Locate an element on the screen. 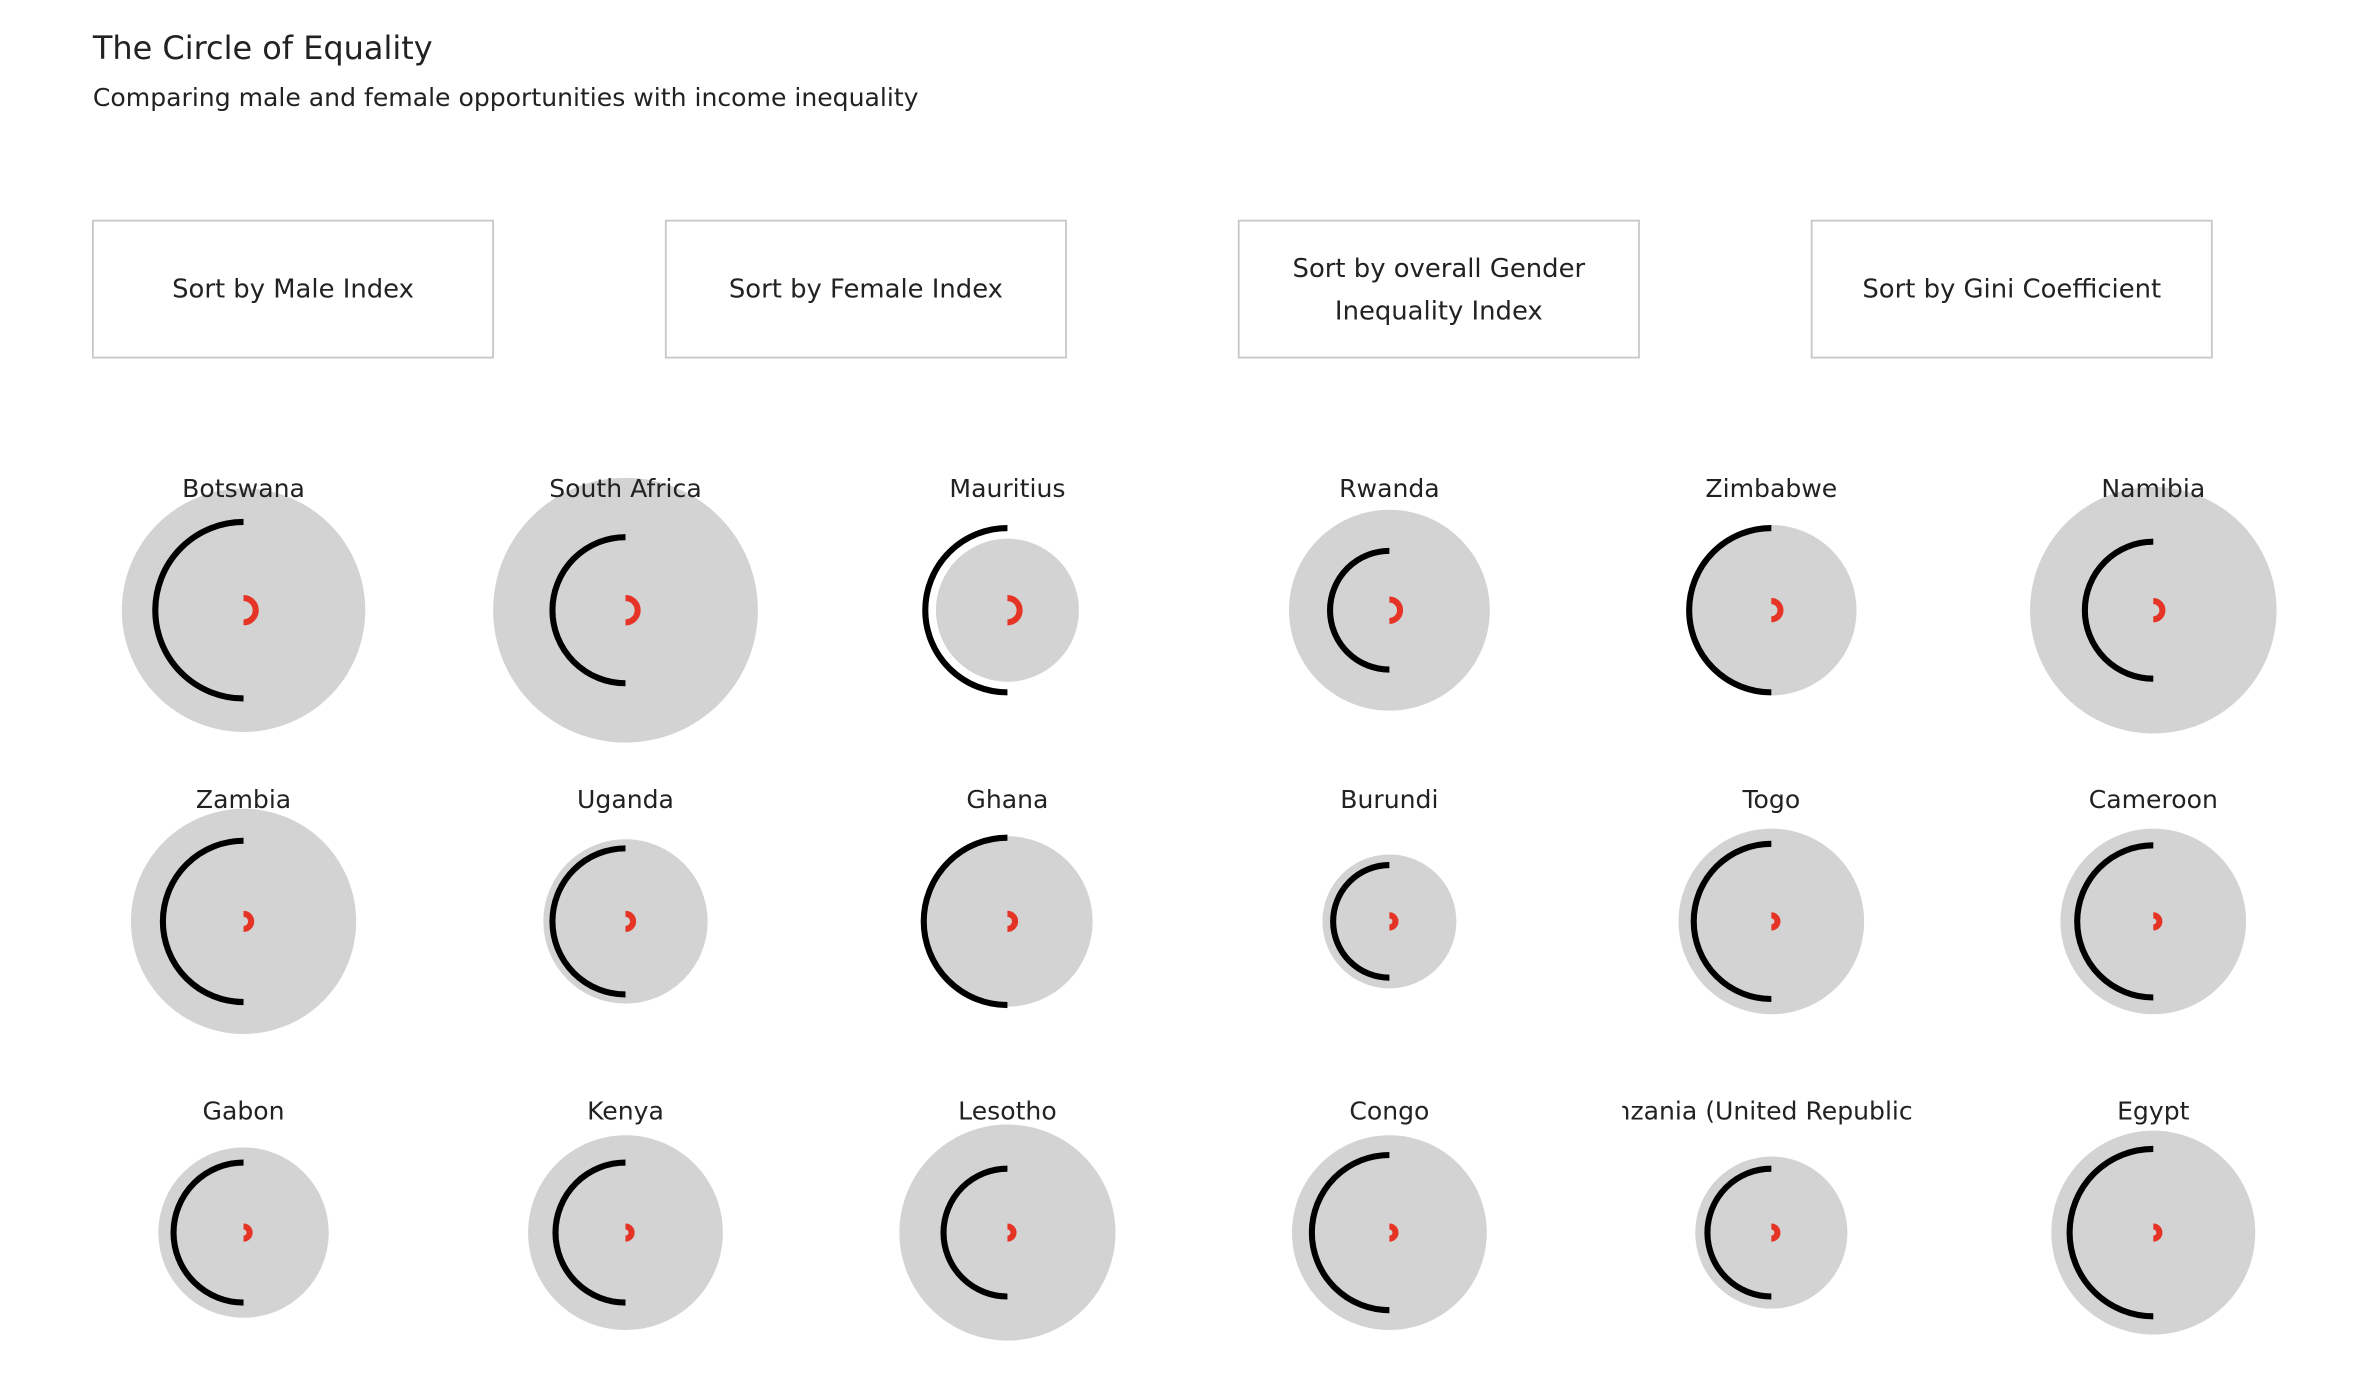 This screenshot has width=2374, height=1384. country-name: Lesotho is located at coordinates (1007, 1110).